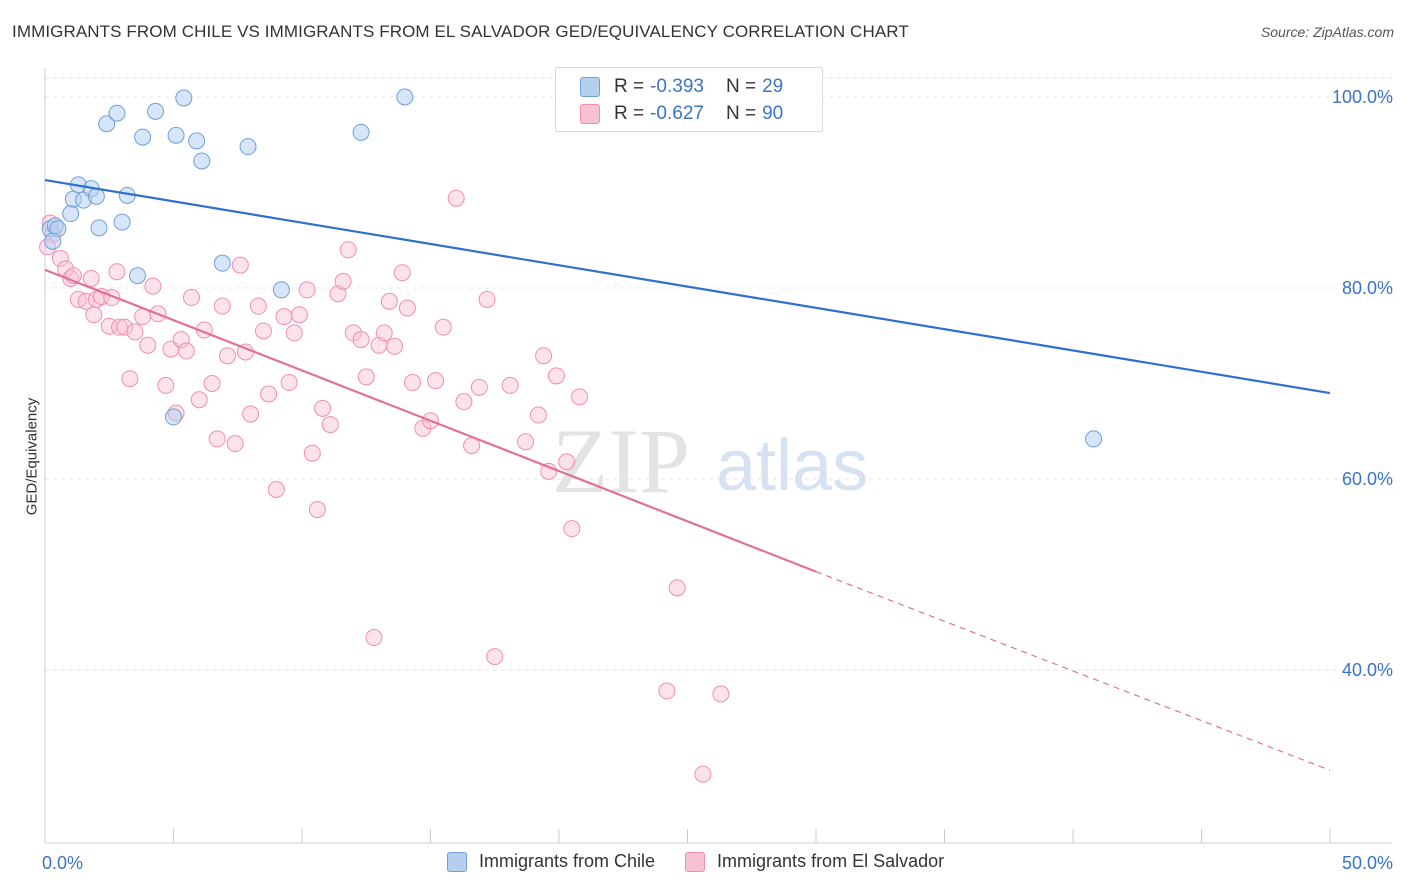 The image size is (1406, 892). I want to click on y-axis-label: GED/Equivalency, so click(32, 456).